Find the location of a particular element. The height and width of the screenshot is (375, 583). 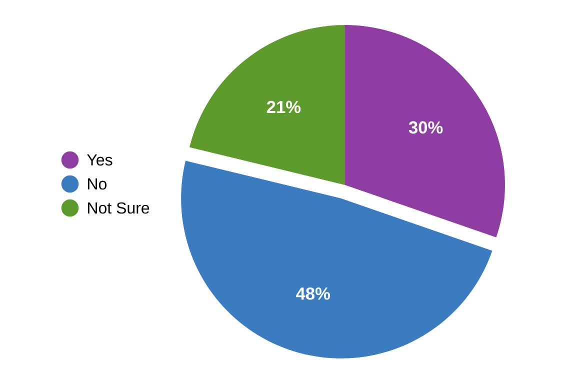

data-label: 48% is located at coordinates (313, 293).